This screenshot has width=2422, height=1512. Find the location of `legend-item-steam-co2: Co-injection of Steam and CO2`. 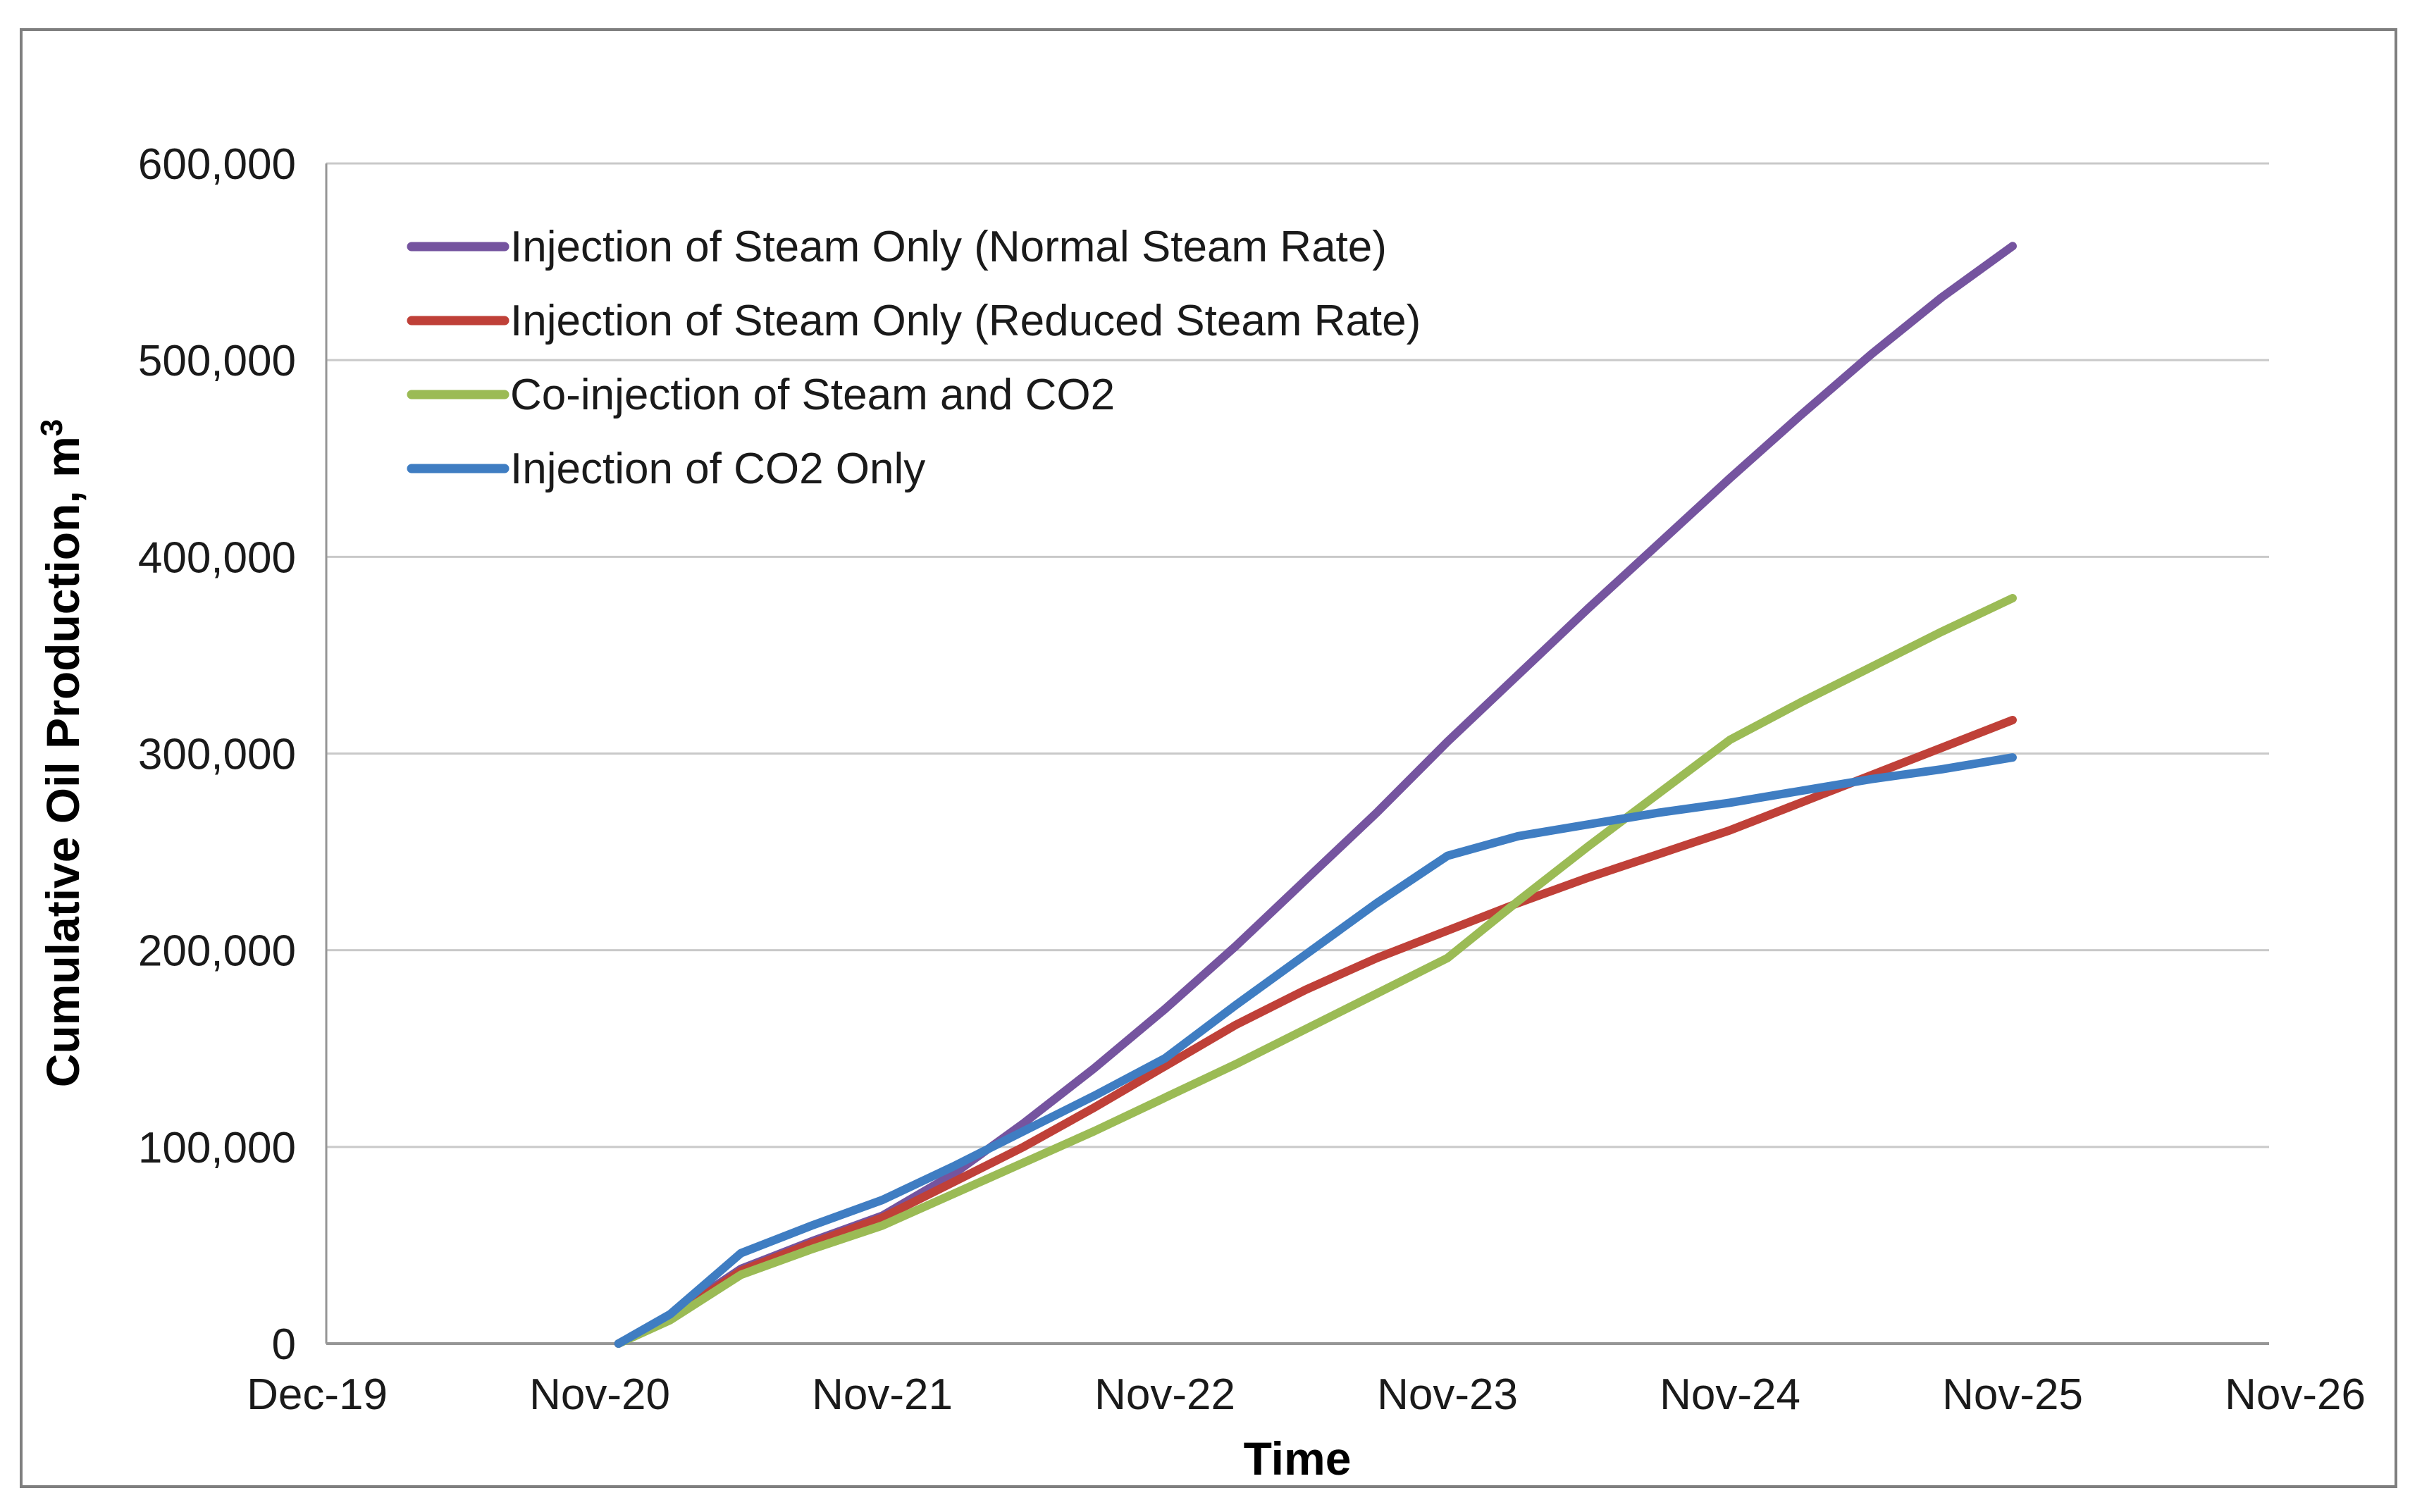

legend-item-steam-co2: Co-injection of Steam and CO2 is located at coordinates (761, 395).